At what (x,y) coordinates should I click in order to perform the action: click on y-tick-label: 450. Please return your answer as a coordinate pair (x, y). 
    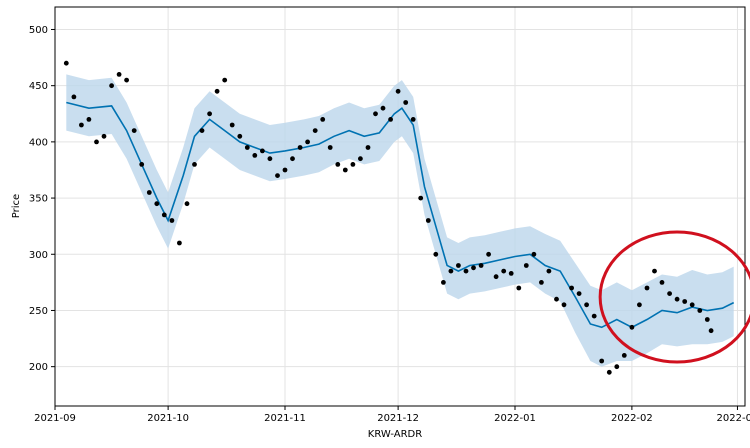
    Looking at the image, I should click on (38, 86).